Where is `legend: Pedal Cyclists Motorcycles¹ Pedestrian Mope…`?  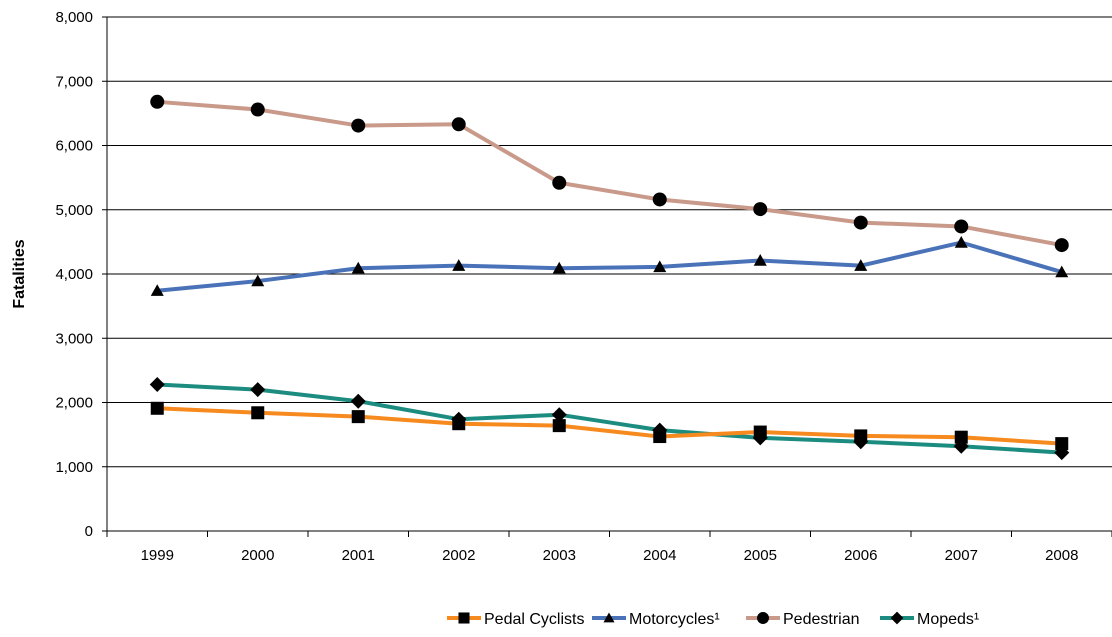 legend: Pedal Cyclists Motorcycles¹ Pedestrian Mope… is located at coordinates (713, 619).